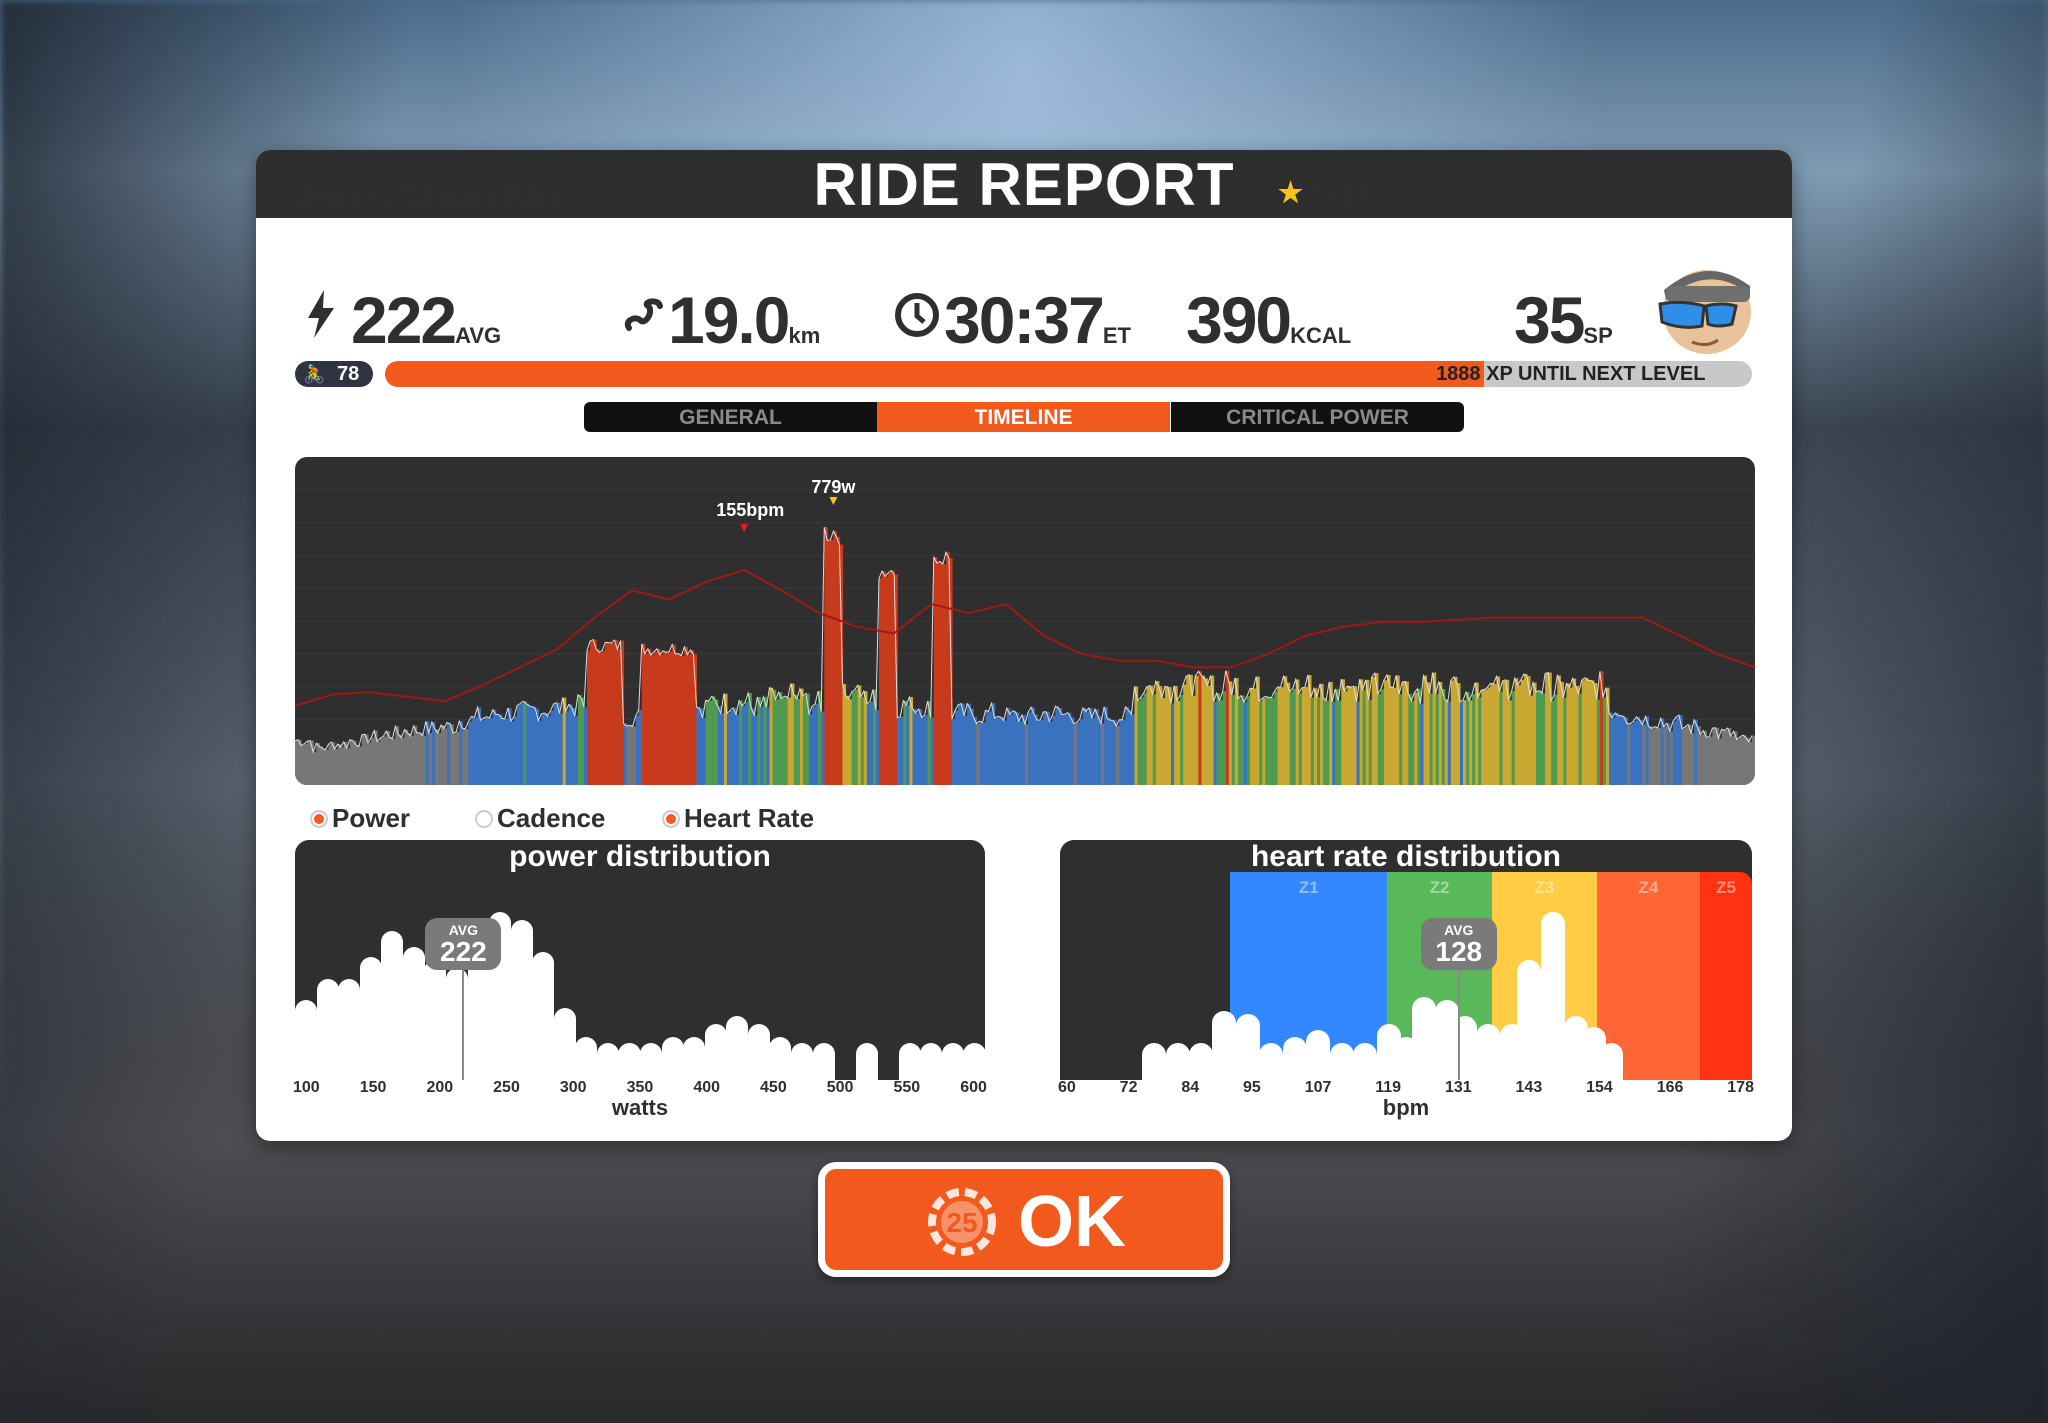  What do you see at coordinates (962, 1222) in the screenshot?
I see `countdown-timer-icon: 25` at bounding box center [962, 1222].